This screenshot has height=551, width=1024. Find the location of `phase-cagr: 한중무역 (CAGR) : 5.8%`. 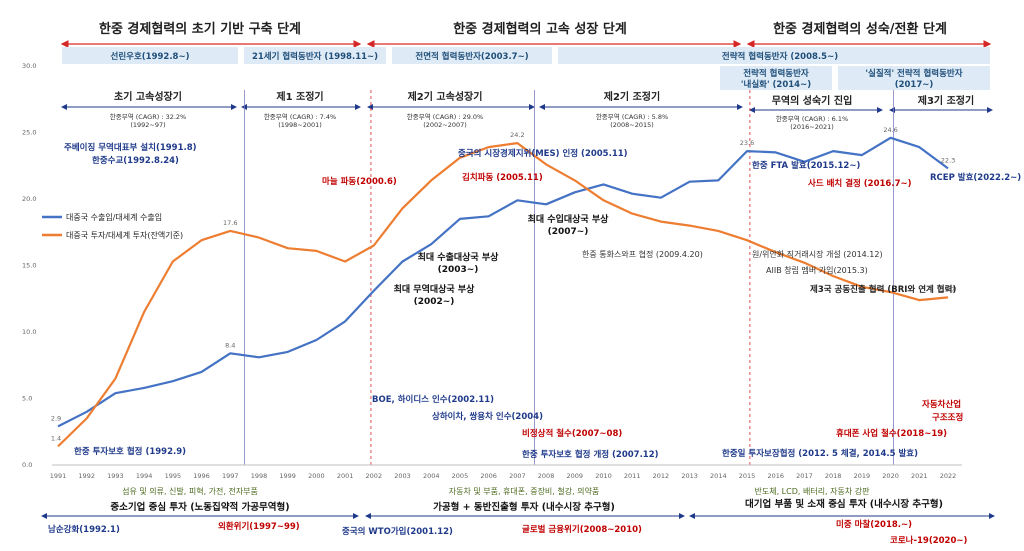

phase-cagr: 한중무역 (CAGR) : 5.8% is located at coordinates (632, 116).